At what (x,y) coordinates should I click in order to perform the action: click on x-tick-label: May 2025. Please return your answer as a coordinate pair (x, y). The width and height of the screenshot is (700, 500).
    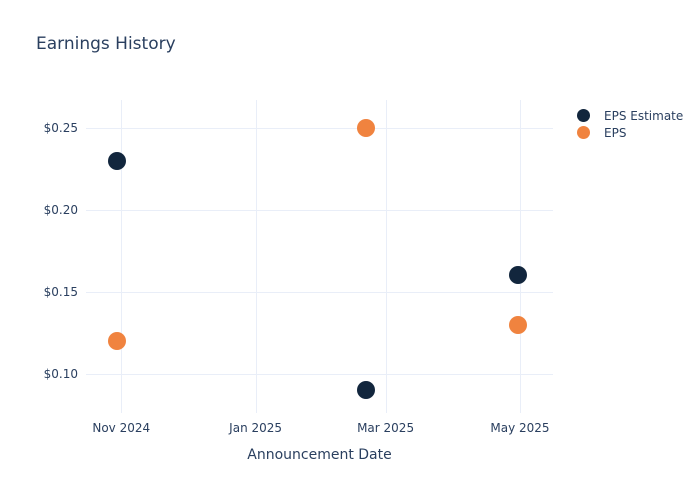
    Looking at the image, I should click on (520, 428).